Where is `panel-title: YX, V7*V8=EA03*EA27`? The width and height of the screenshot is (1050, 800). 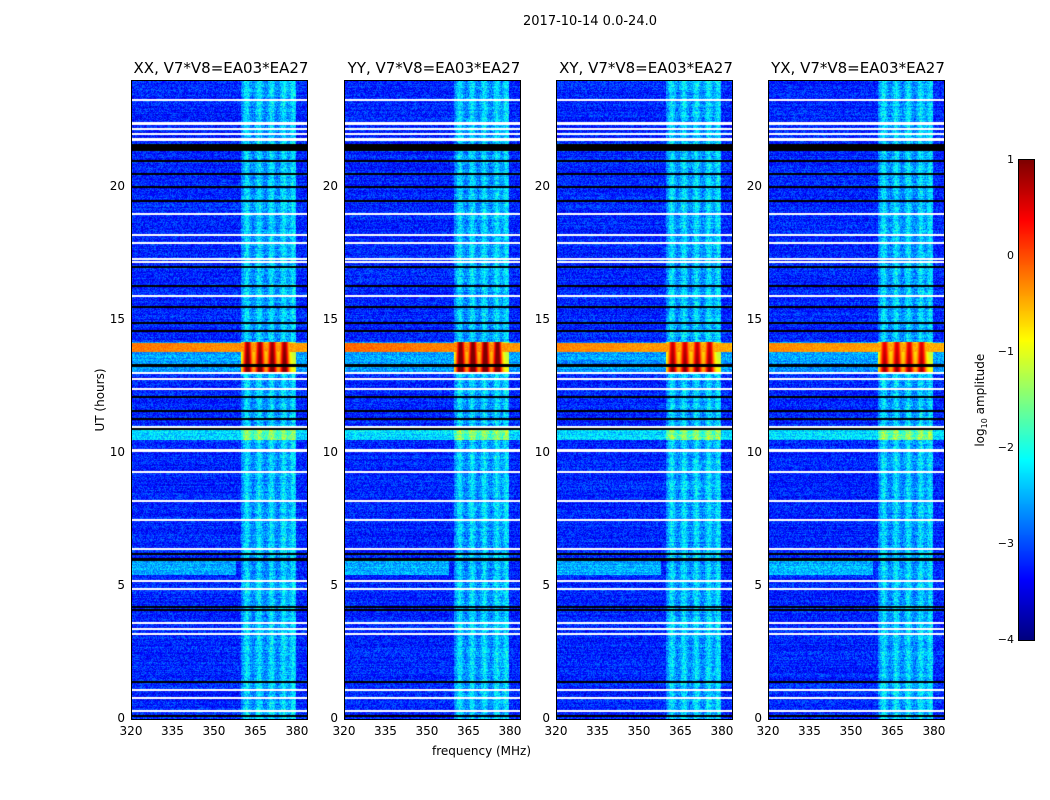
panel-title: YX, V7*V8=EA03*EA27 is located at coordinates (858, 68).